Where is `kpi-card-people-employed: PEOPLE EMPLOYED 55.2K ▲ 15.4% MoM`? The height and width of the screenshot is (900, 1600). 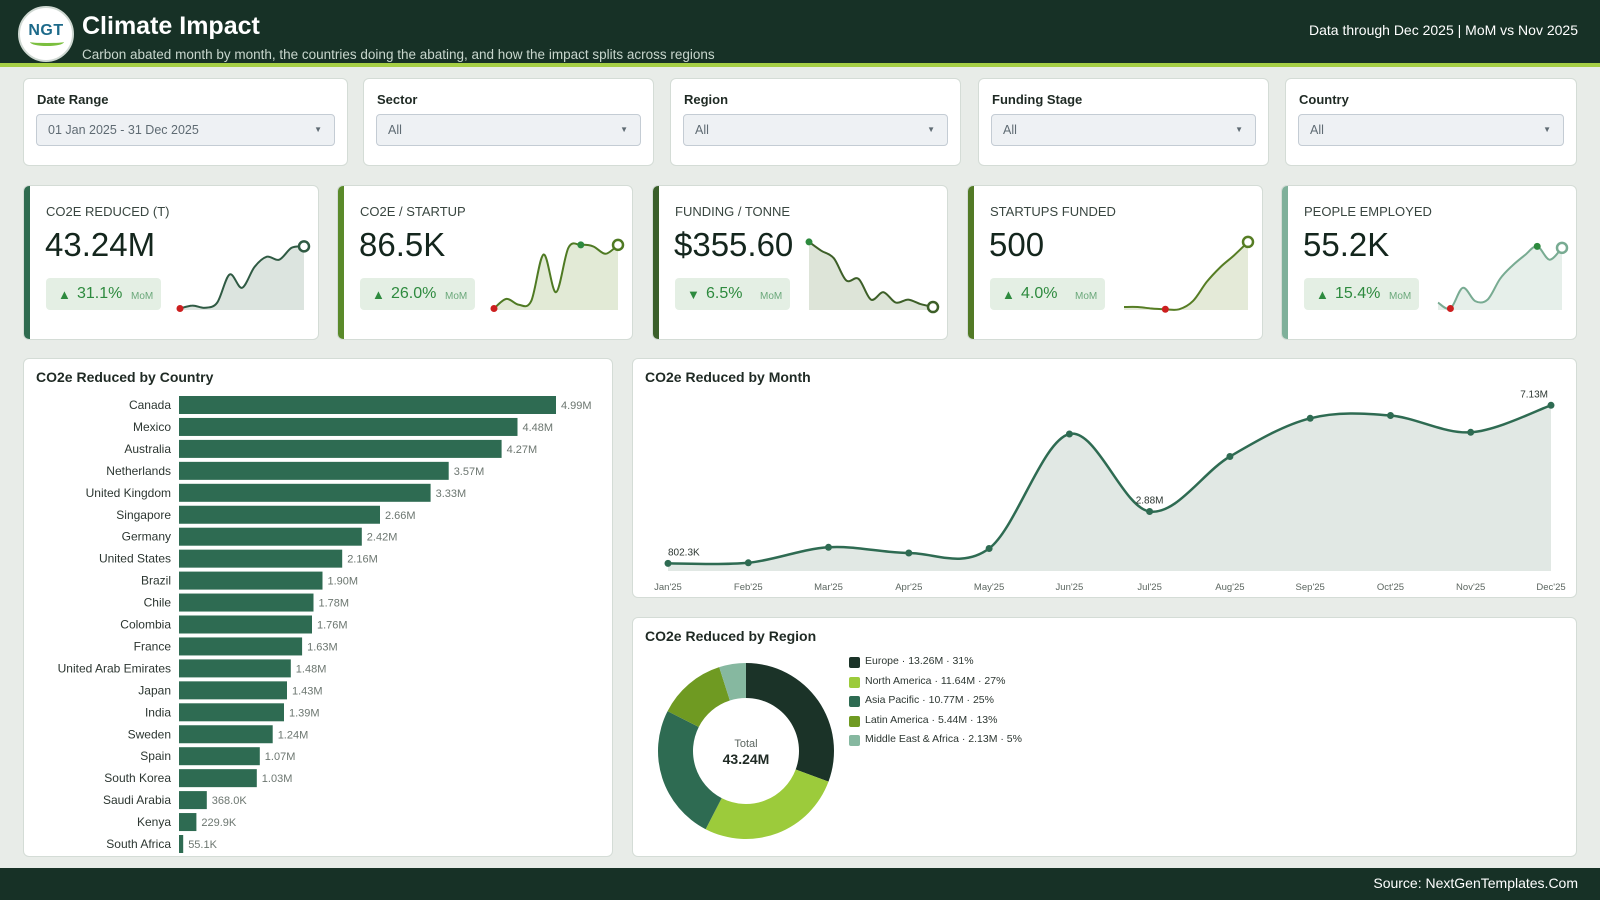
kpi-card-people-employed: PEOPLE EMPLOYED 55.2K ▲ 15.4% MoM is located at coordinates (1429, 262).